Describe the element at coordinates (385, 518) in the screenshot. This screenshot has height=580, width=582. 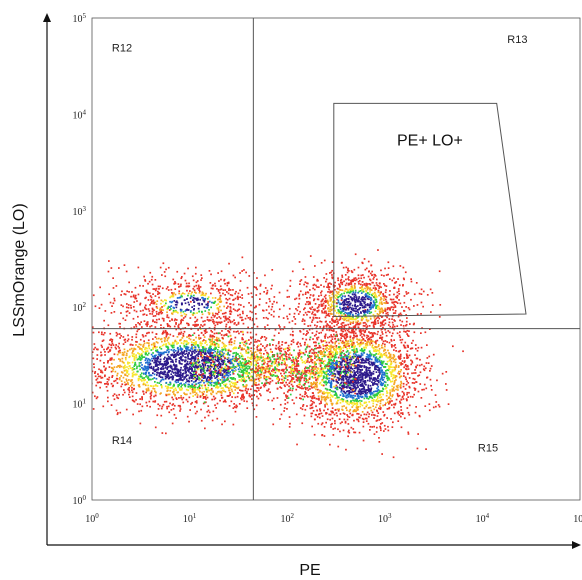
I see `x-tick-label: 10³` at that location.